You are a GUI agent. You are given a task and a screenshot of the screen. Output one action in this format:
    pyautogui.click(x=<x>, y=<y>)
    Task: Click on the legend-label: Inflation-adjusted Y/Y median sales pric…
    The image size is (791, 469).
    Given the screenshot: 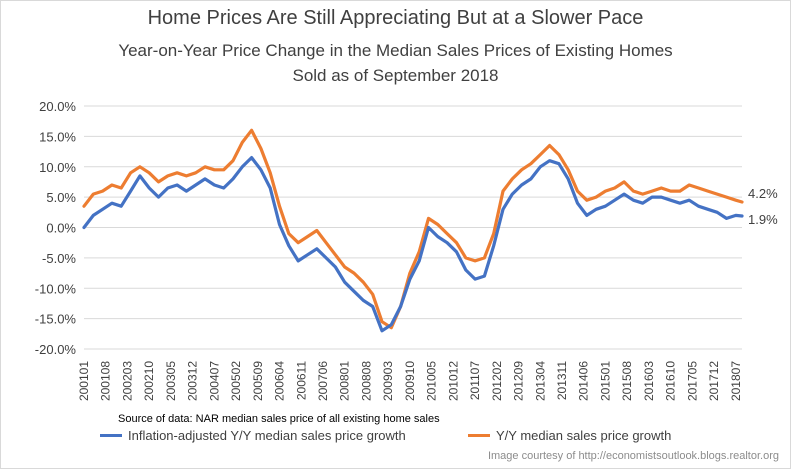 What is the action you would take?
    pyautogui.click(x=267, y=435)
    